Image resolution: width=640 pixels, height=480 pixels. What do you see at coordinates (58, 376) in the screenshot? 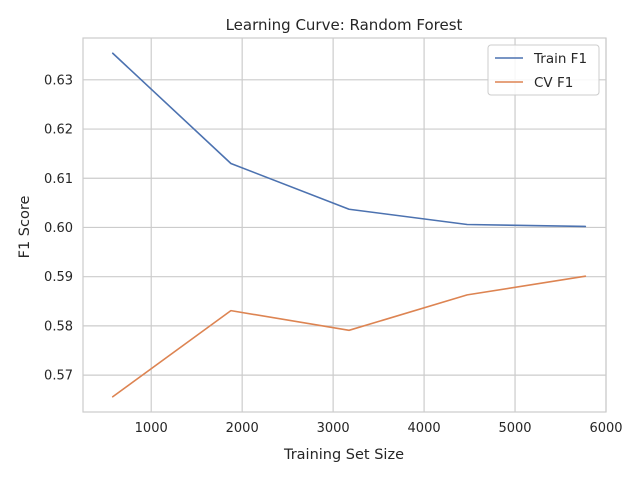
I see `y-tick-label: 0.57` at bounding box center [58, 376].